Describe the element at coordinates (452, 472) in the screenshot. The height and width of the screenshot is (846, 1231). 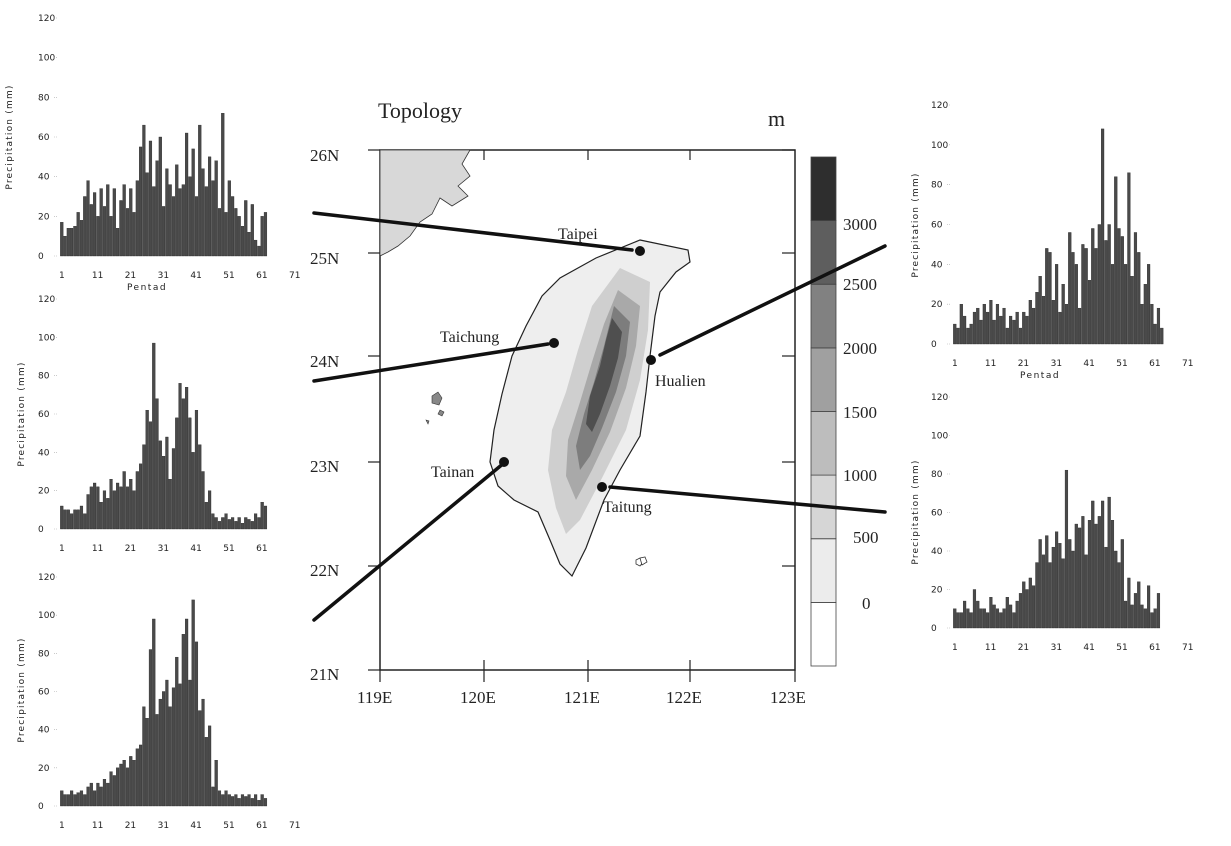
I see `station-label-tainan: Tainan` at that location.